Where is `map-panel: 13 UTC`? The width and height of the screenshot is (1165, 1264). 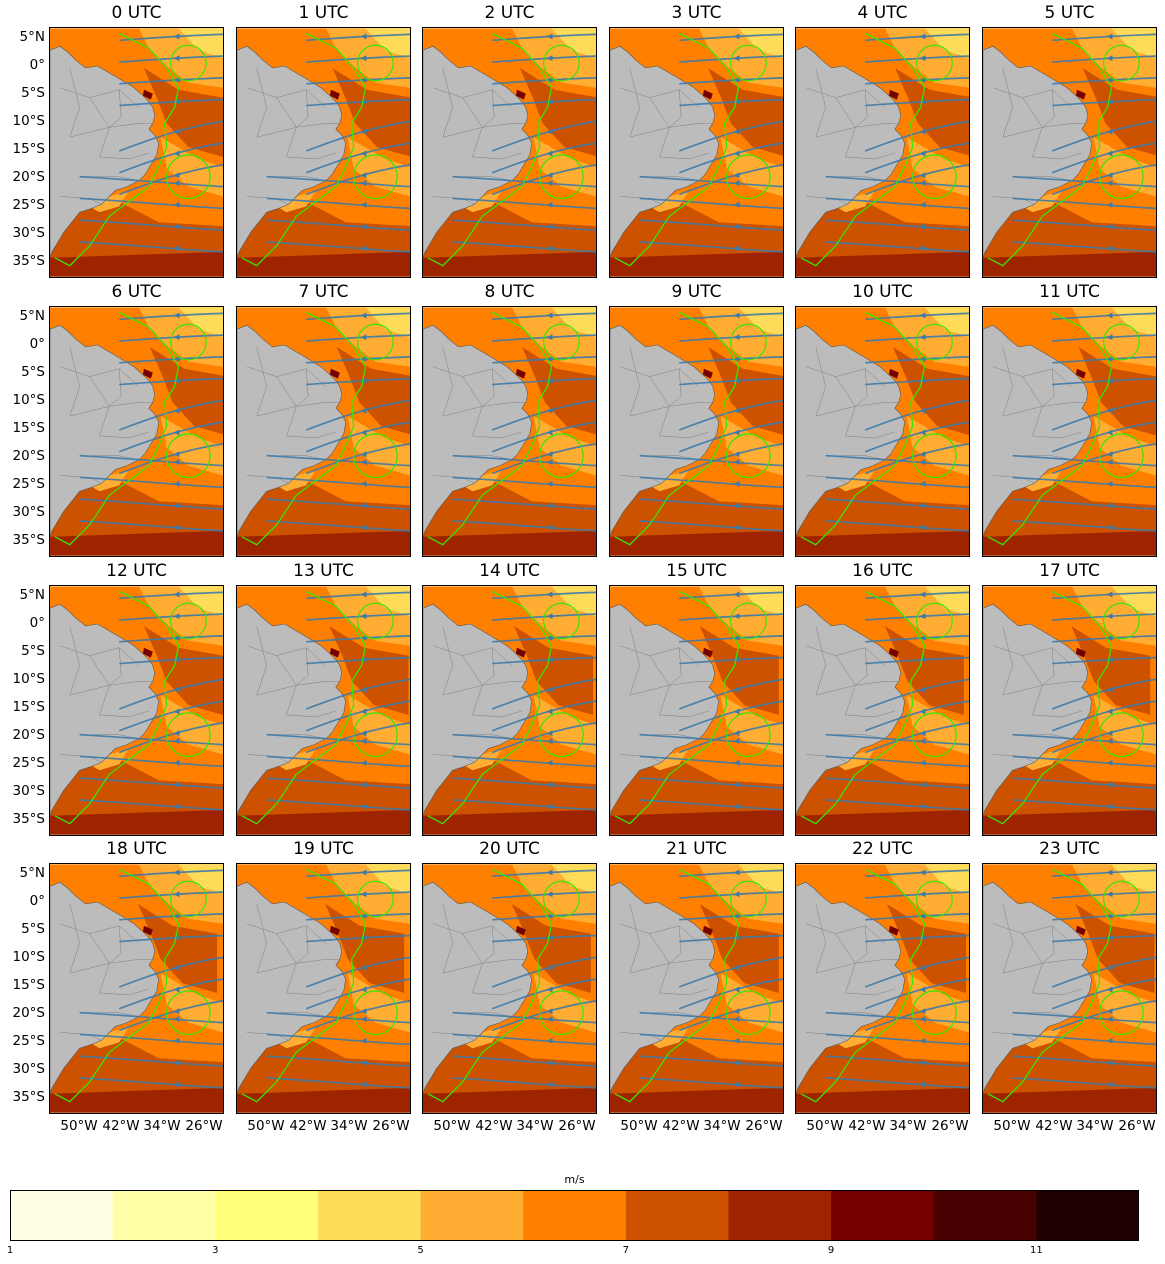
map-panel: 13 UTC is located at coordinates (323, 698).